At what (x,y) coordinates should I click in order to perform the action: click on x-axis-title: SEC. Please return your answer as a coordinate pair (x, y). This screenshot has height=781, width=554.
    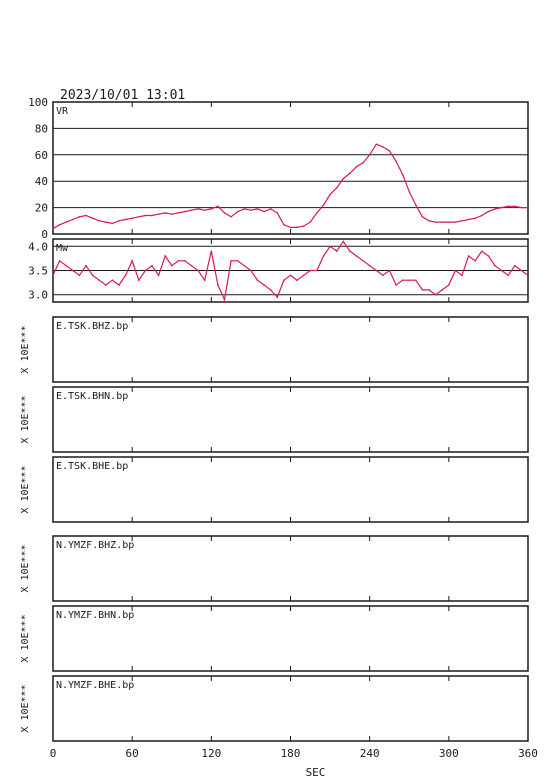
    Looking at the image, I should click on (316, 772).